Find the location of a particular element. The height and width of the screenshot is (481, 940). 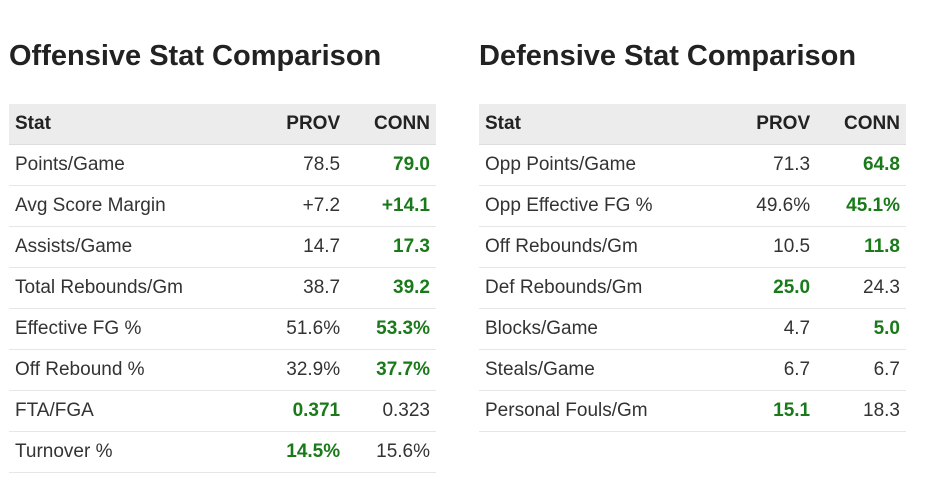

prov-value-cell: 6.7 is located at coordinates (773, 370).